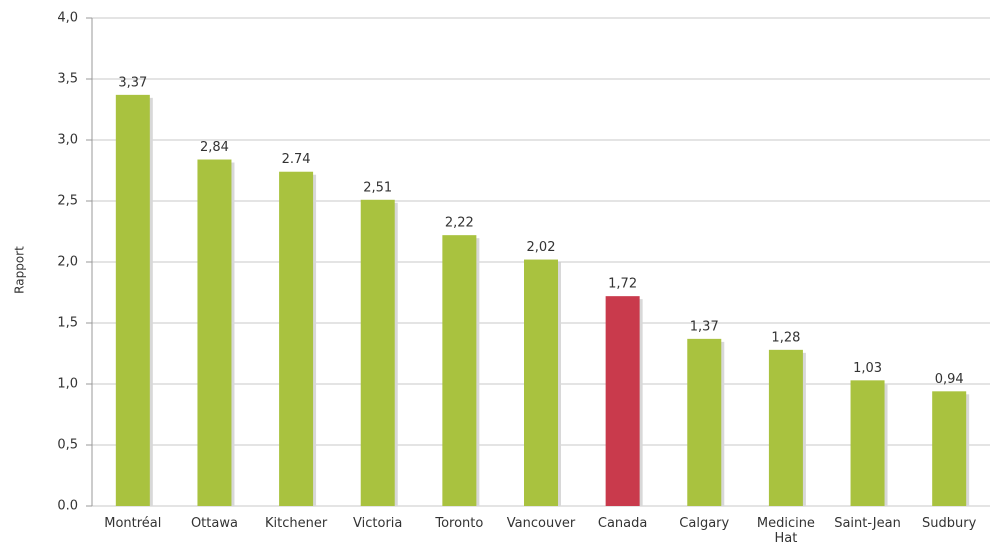 Image resolution: width=992 pixels, height=557 pixels. What do you see at coordinates (67, 506) in the screenshot?
I see `y-tick-label: 0.0` at bounding box center [67, 506].